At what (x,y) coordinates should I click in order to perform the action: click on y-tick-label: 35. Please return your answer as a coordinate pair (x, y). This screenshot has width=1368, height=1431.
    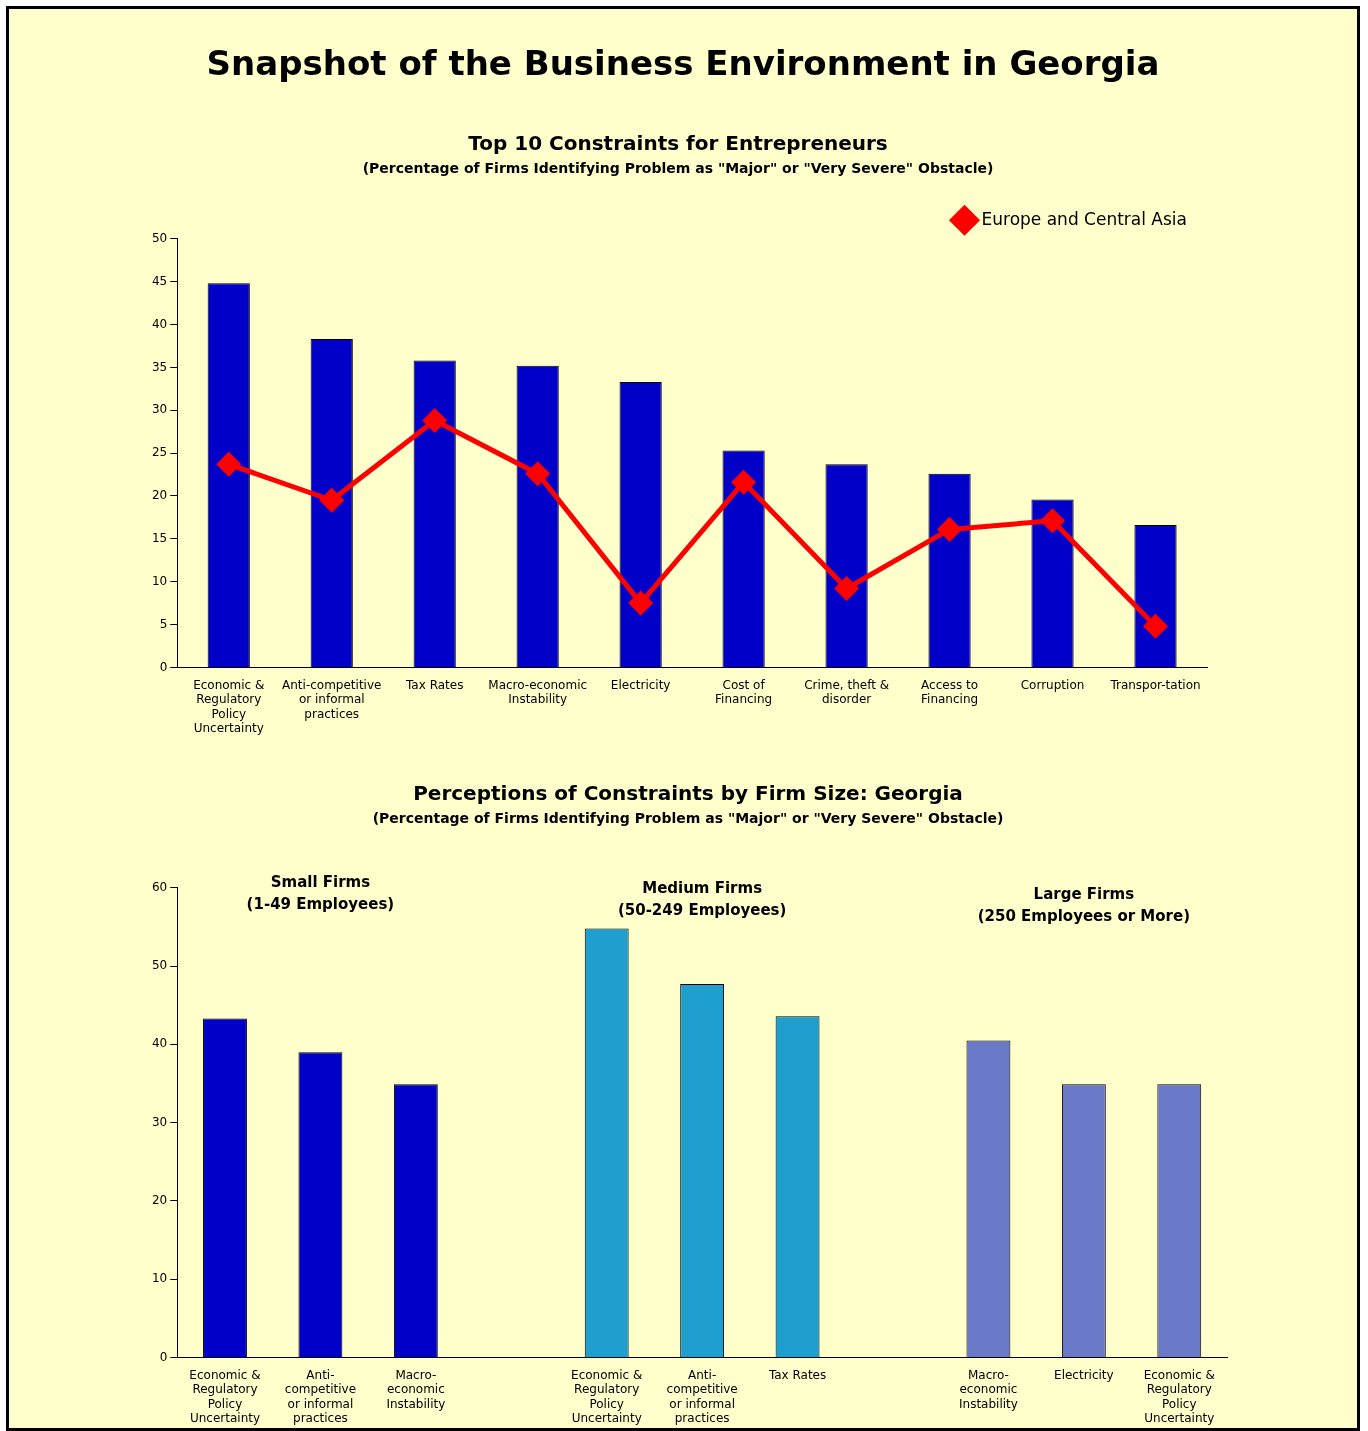
    Looking at the image, I should click on (159, 366).